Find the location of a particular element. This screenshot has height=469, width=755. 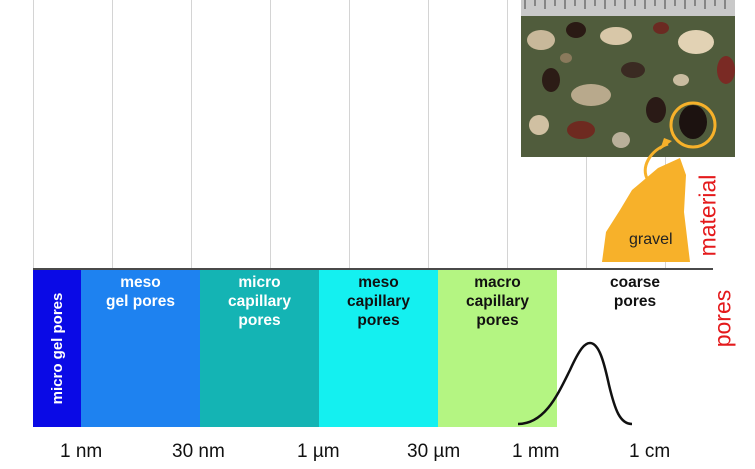

meso-gel-pores-segment: meso gel pores is located at coordinates (140, 348).